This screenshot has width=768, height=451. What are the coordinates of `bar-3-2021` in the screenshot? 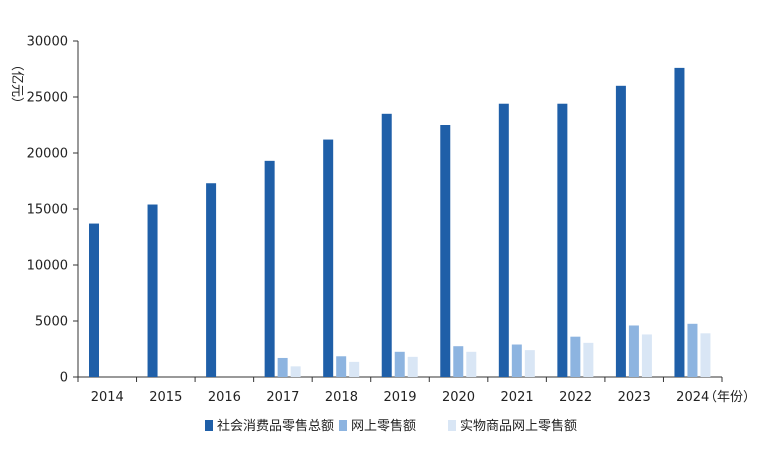 It's located at (529, 363).